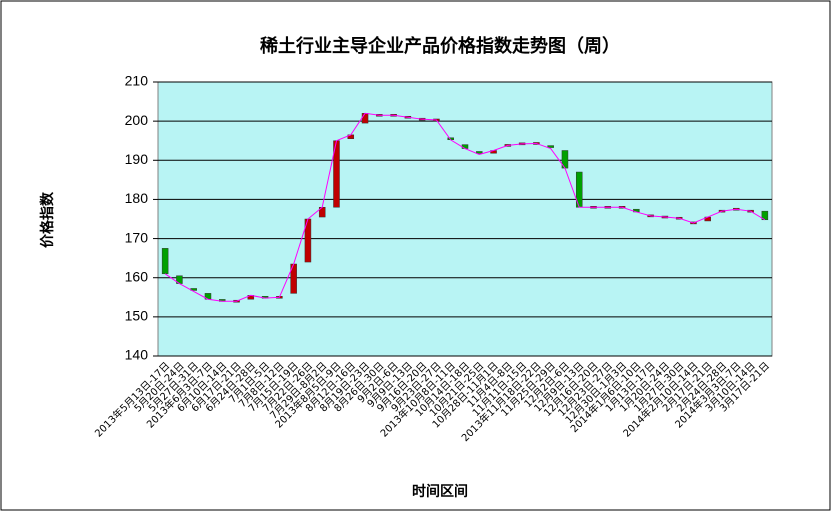  I want to click on y-tick-label: 150, so click(137, 316).